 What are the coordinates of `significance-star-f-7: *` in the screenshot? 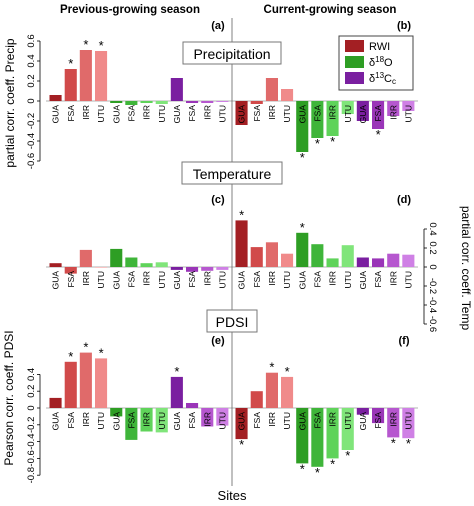 It's located at (347, 455).